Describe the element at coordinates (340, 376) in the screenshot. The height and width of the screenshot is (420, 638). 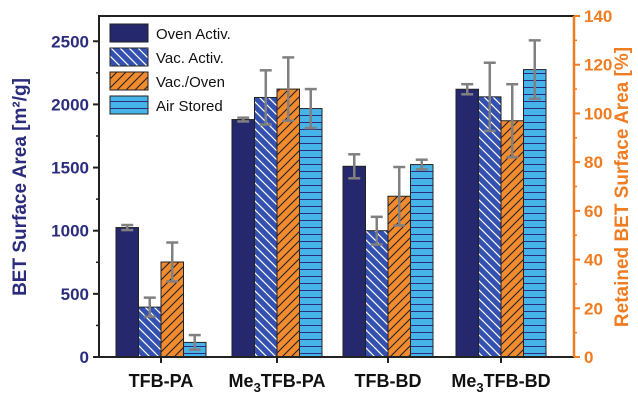
I see `category-axis: TFB-PA Me3TFB-PA TFB-BD Me3TFB-BD` at that location.